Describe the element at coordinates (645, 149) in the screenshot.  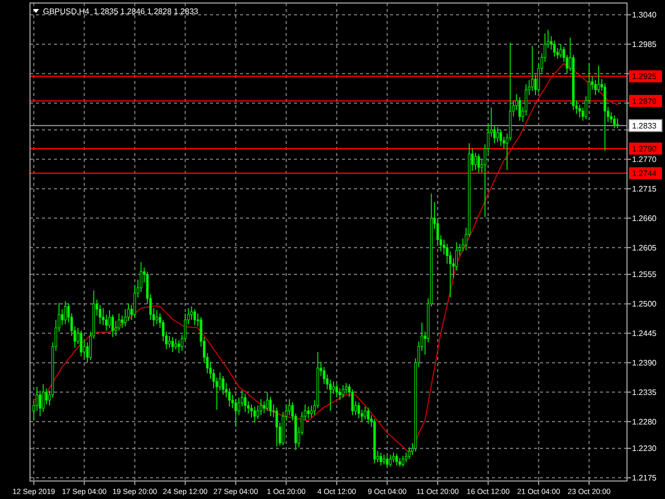
I see `ref-line-label: 1.2790` at that location.